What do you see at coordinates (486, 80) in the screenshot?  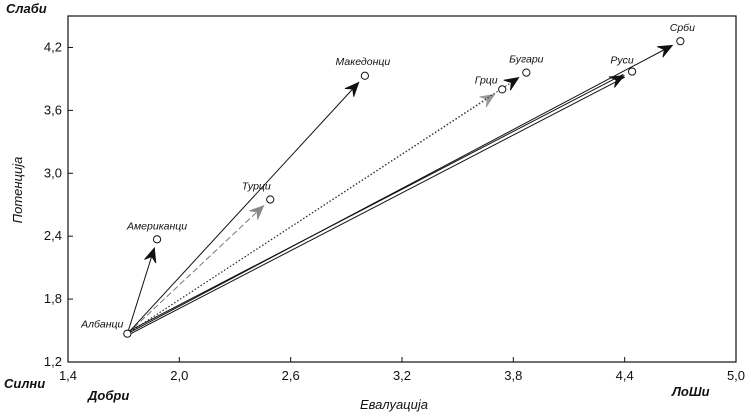 I see `point-label: Грци` at bounding box center [486, 80].